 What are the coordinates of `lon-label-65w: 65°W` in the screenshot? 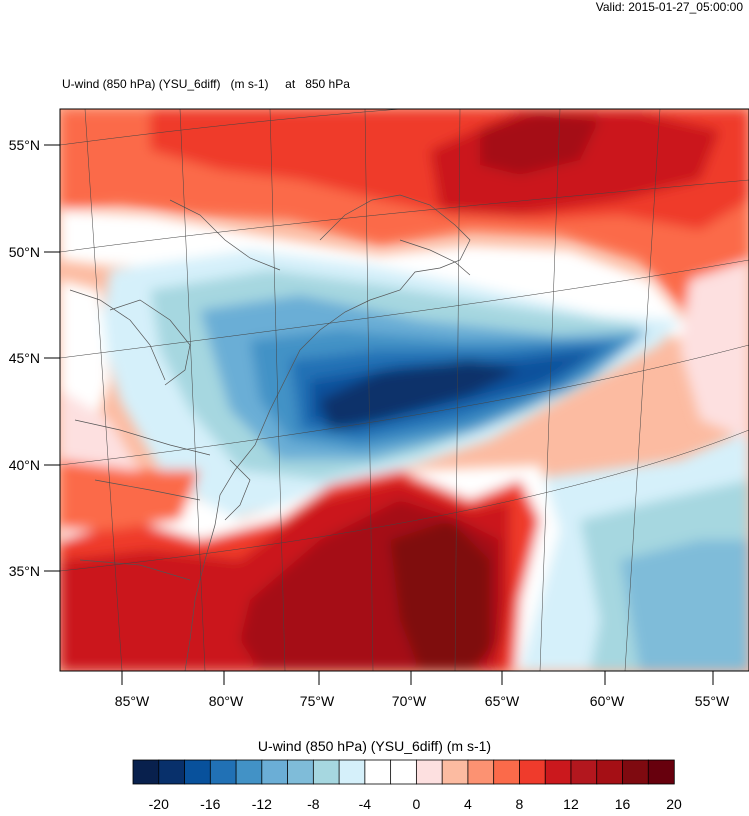 It's located at (502, 701).